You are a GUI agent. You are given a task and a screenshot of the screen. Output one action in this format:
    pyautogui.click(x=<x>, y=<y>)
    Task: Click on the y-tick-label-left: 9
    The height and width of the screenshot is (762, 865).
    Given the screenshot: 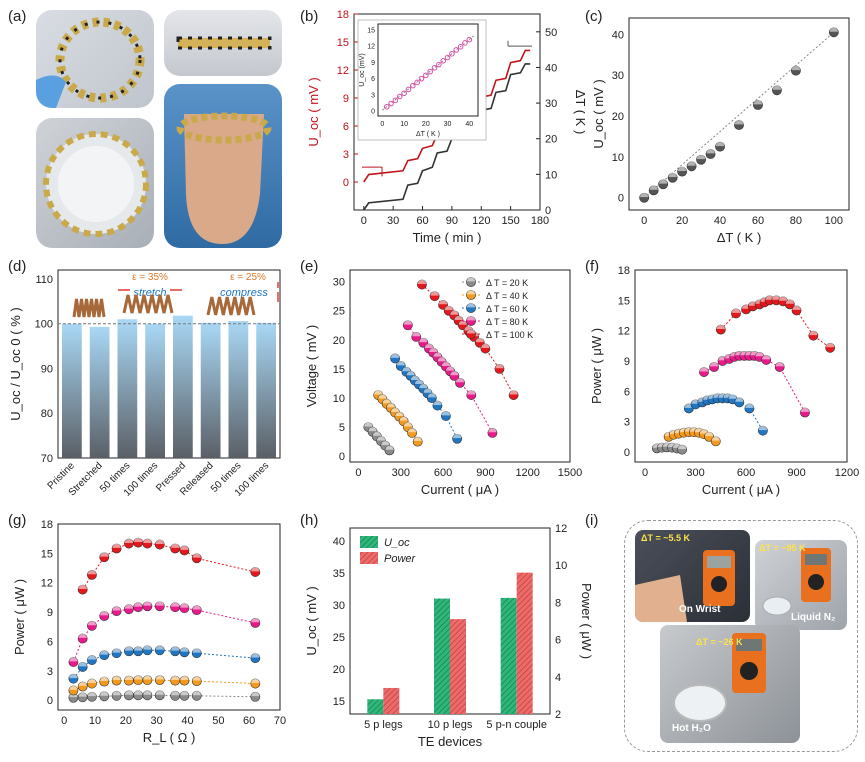 What is the action you would take?
    pyautogui.click(x=346, y=99)
    